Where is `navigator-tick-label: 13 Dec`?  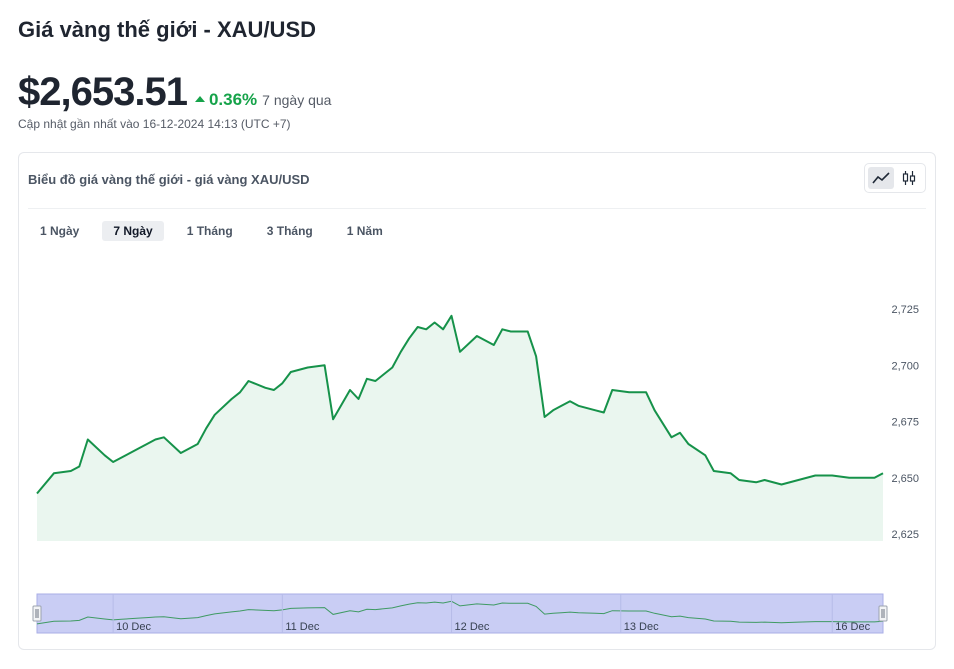 navigator-tick-label: 13 Dec is located at coordinates (641, 627).